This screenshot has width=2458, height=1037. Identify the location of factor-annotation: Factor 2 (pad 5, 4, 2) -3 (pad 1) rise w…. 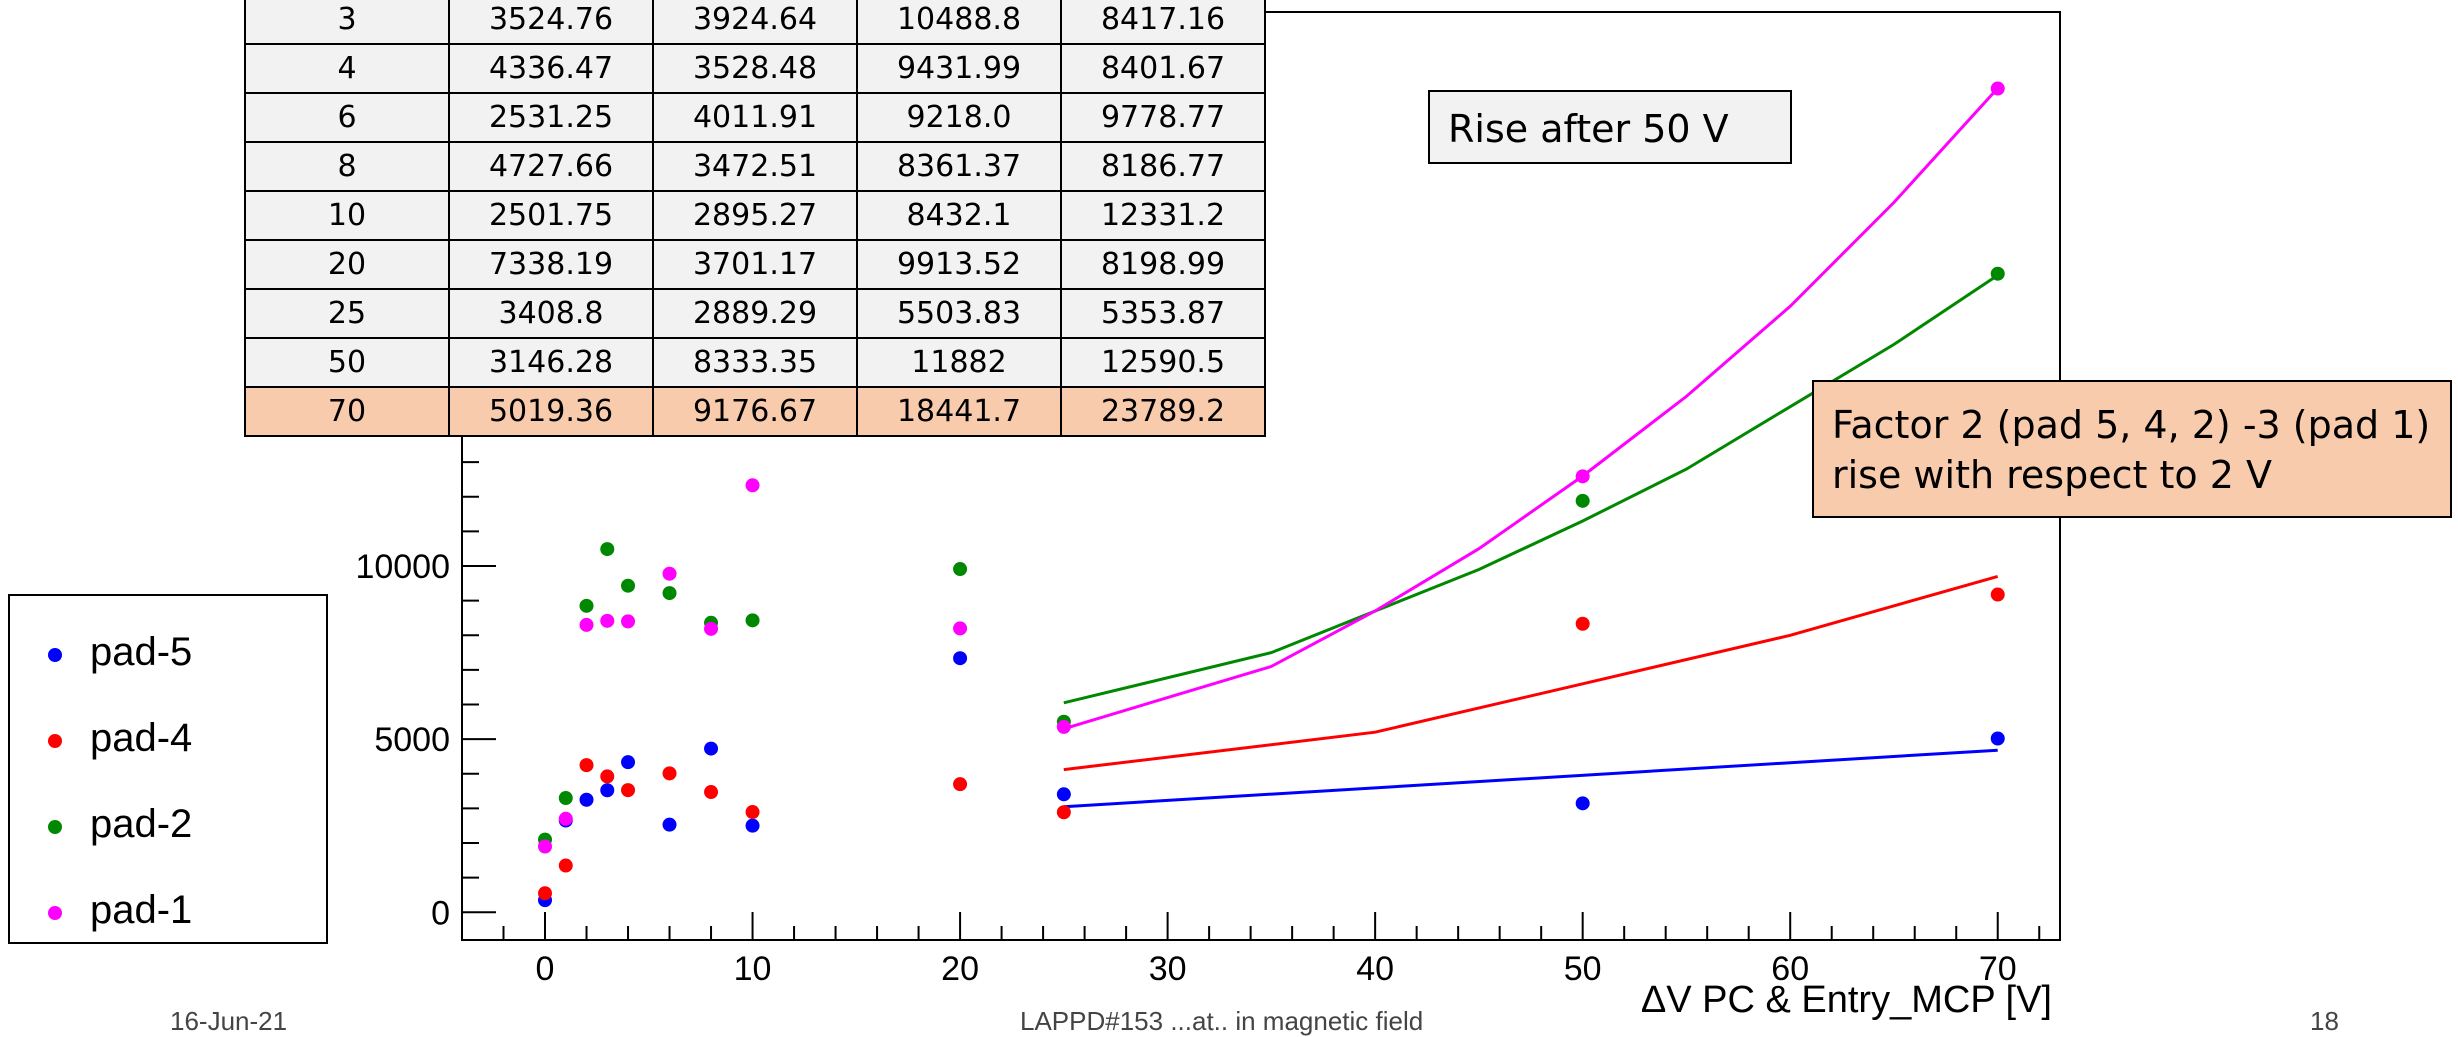
(2132, 449).